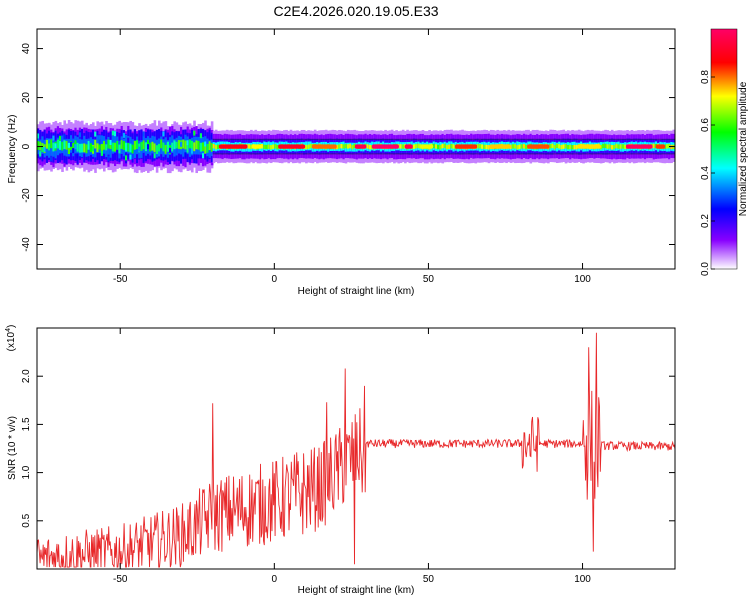 Image resolution: width=750 pixels, height=605 pixels. Describe the element at coordinates (356, 291) in the screenshot. I see `spectrogram-x-axis-label: Height of straight line (km)` at that location.